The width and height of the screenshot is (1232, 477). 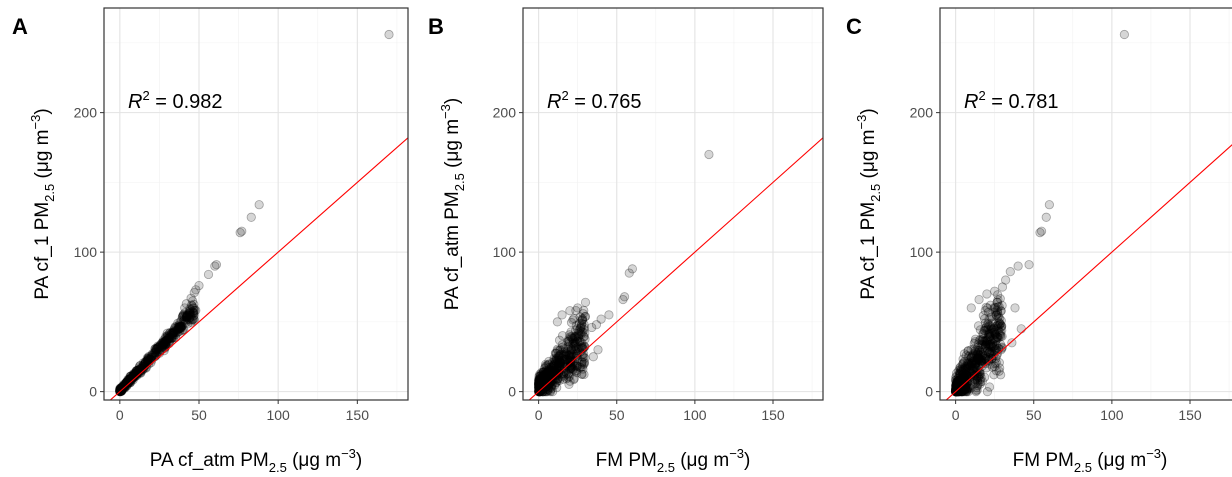 I want to click on panel-letter: A, so click(x=20, y=26).